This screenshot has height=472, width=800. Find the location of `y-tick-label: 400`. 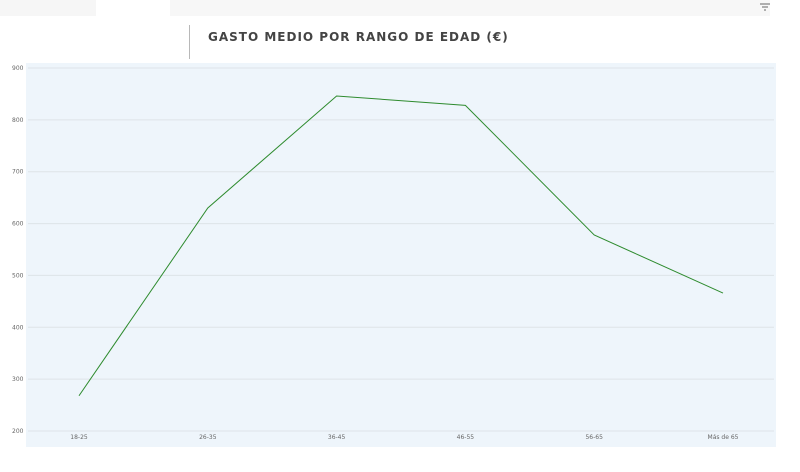

y-tick-label: 400 is located at coordinates (18, 327).